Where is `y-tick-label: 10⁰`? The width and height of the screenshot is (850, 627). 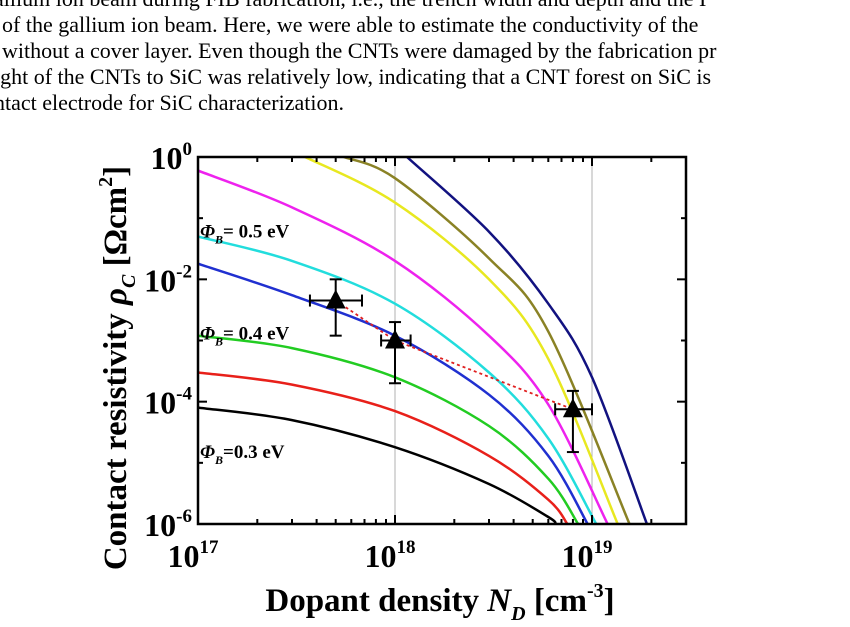
y-tick-label: 10⁰ is located at coordinates (172, 157).